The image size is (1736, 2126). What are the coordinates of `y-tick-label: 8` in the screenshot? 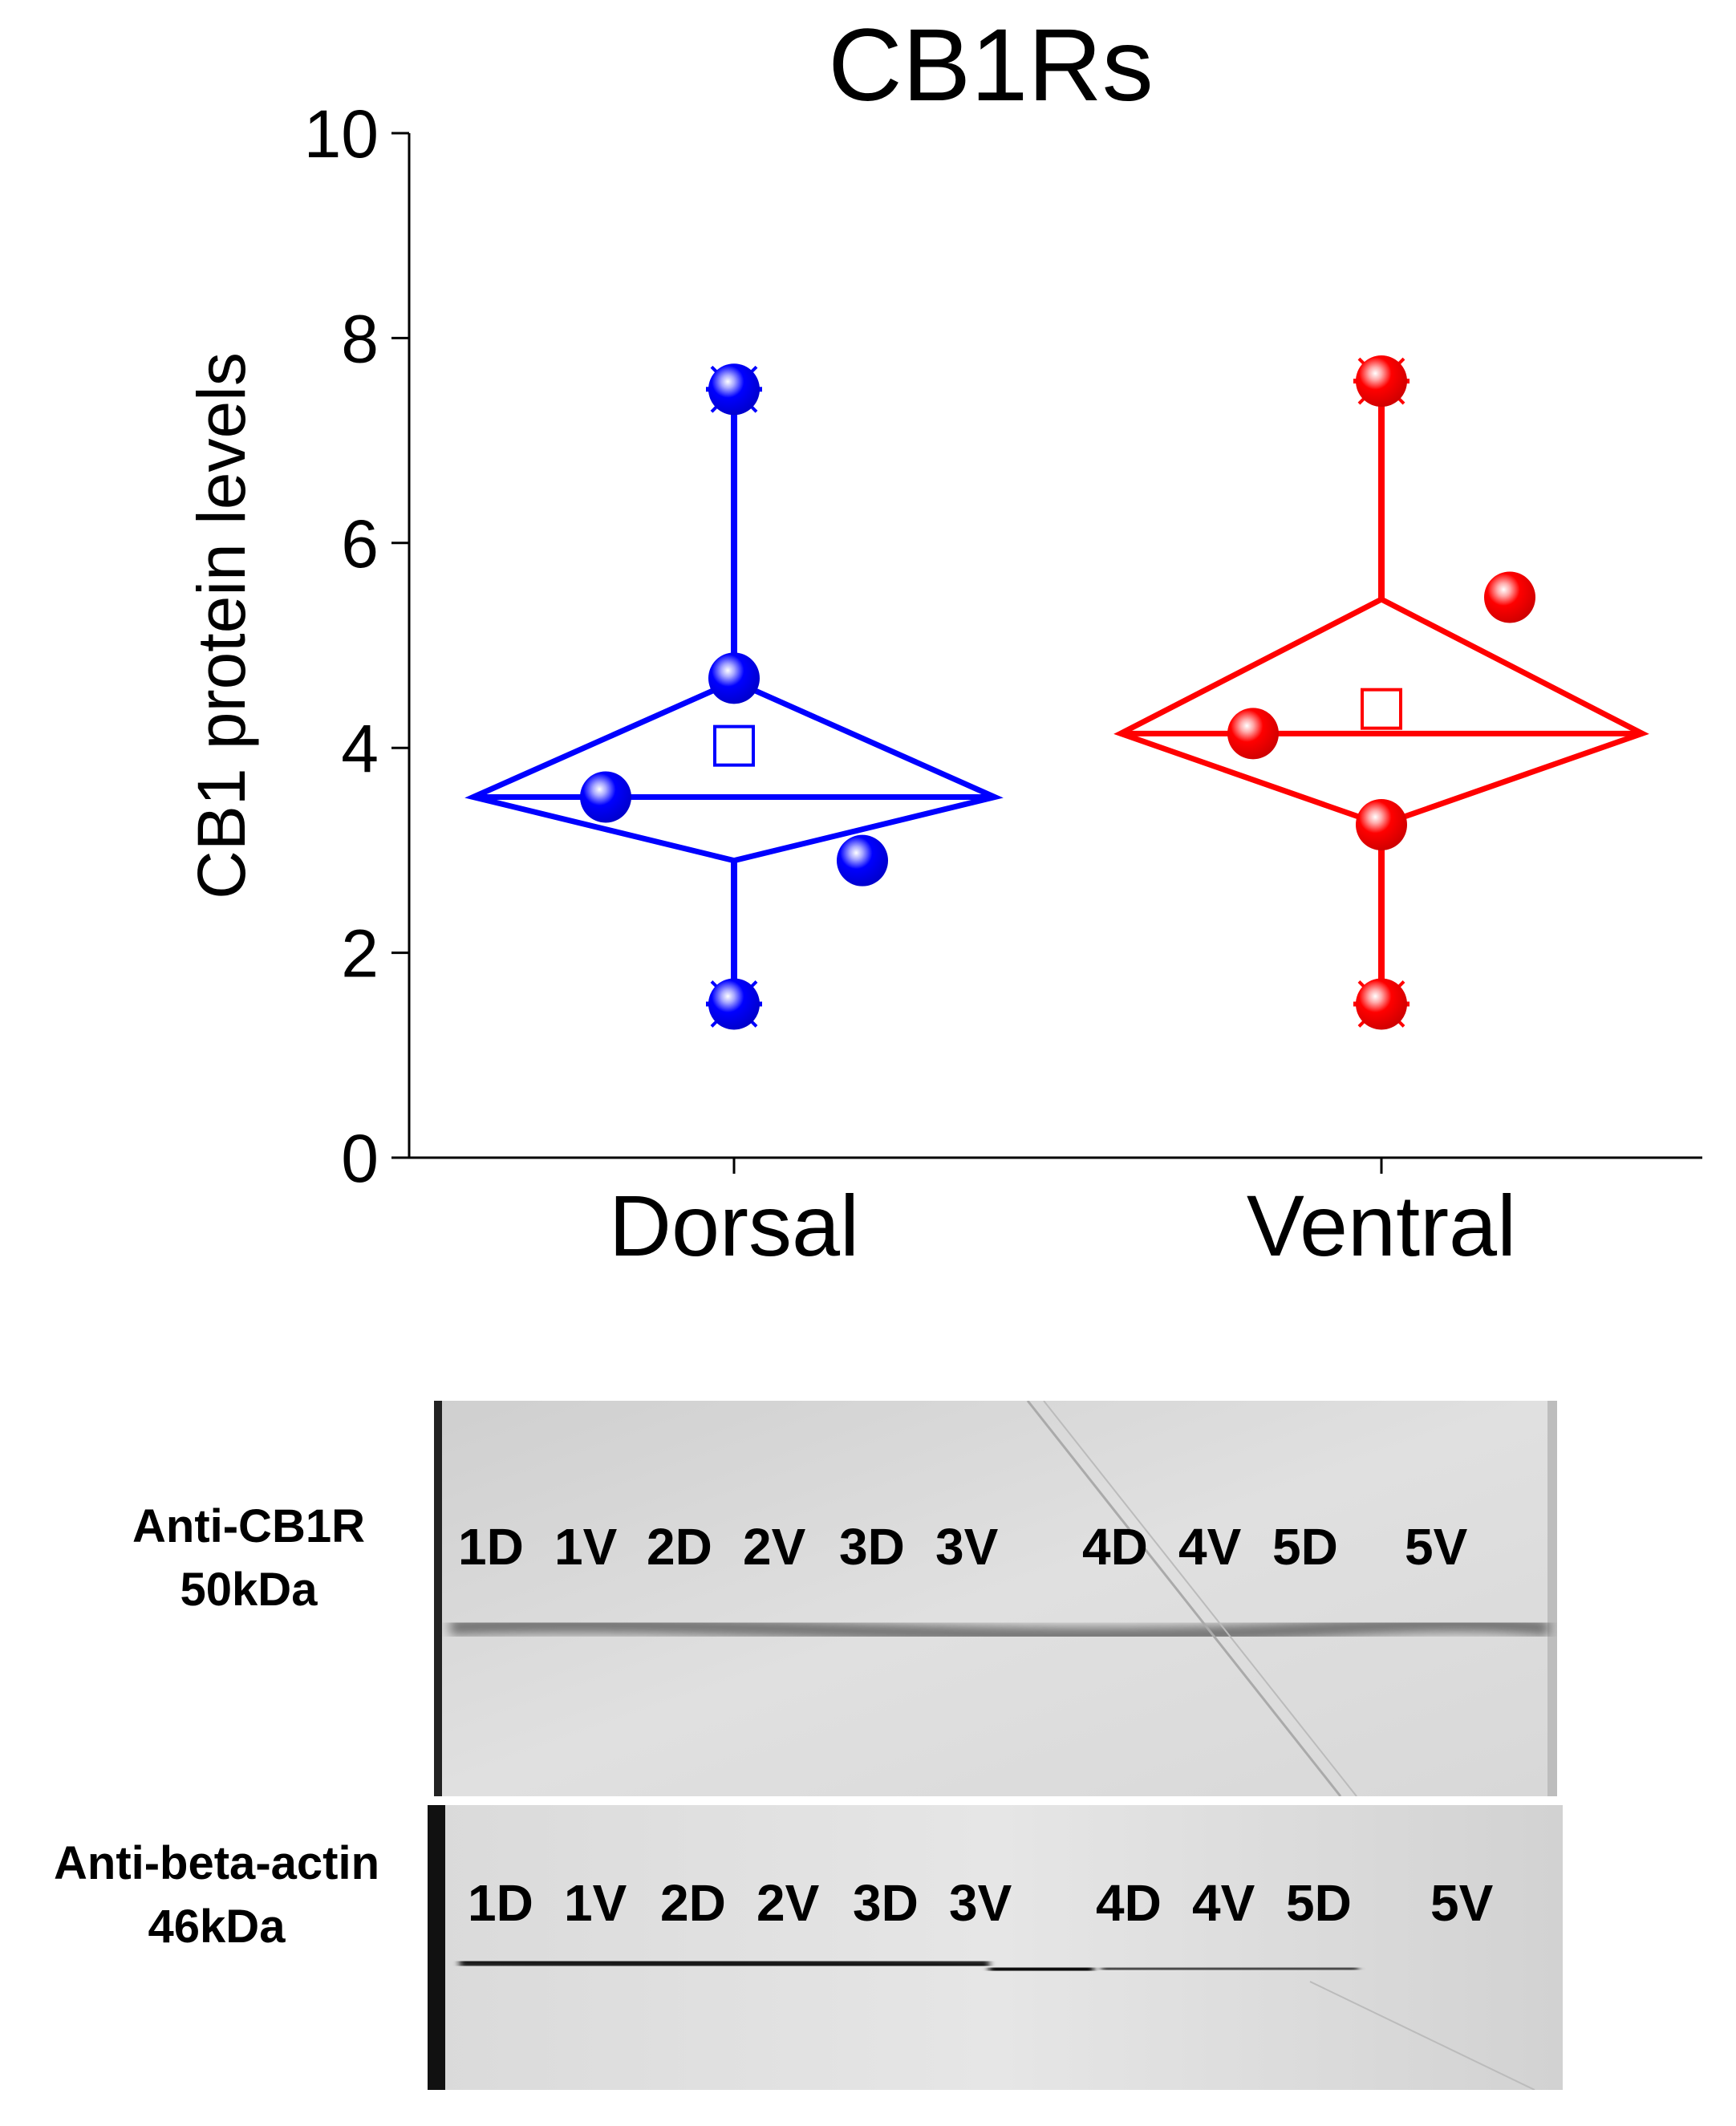 It's located at (360, 338).